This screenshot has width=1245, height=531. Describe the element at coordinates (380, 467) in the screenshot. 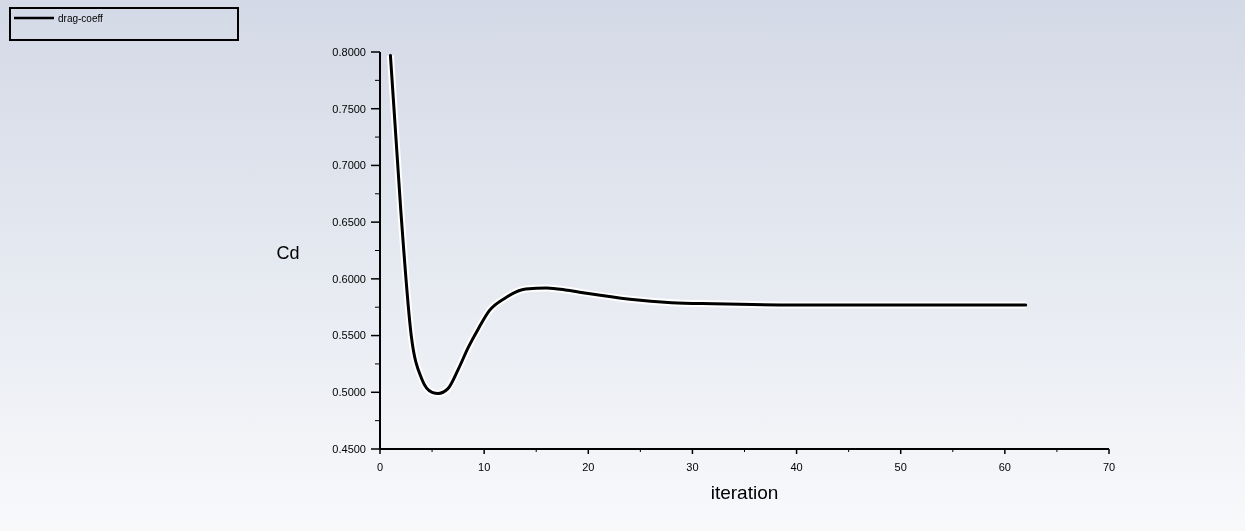

I see `x-tick-label: 0` at that location.